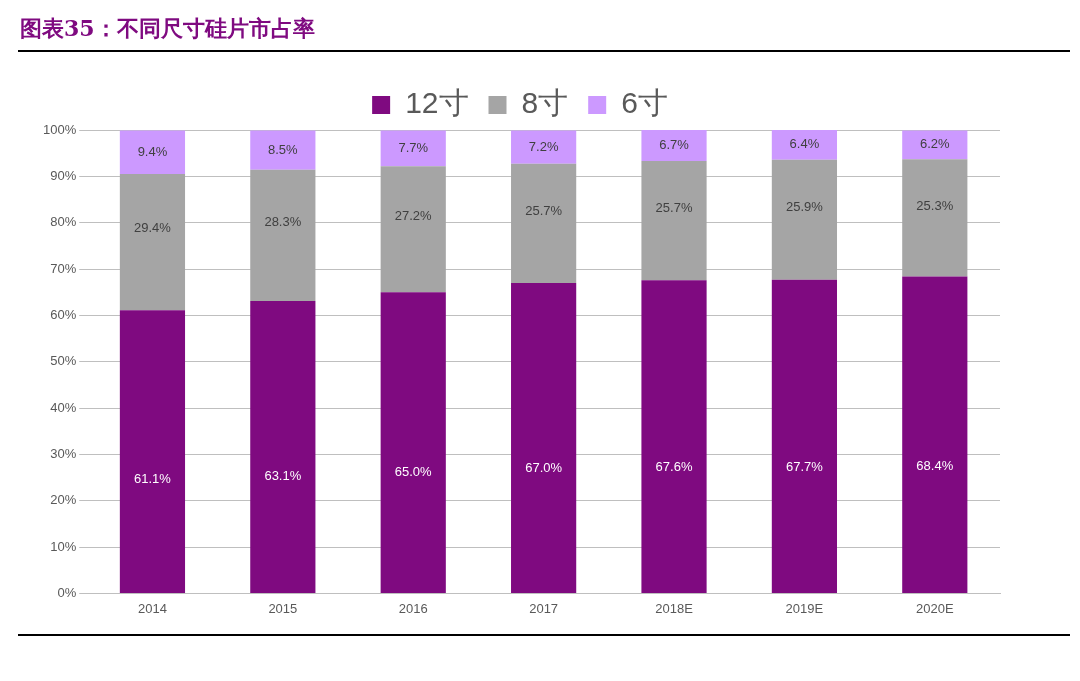 Image resolution: width=1080 pixels, height=681 pixels. Describe the element at coordinates (935, 205) in the screenshot. I see `data-label: 25.3%` at that location.